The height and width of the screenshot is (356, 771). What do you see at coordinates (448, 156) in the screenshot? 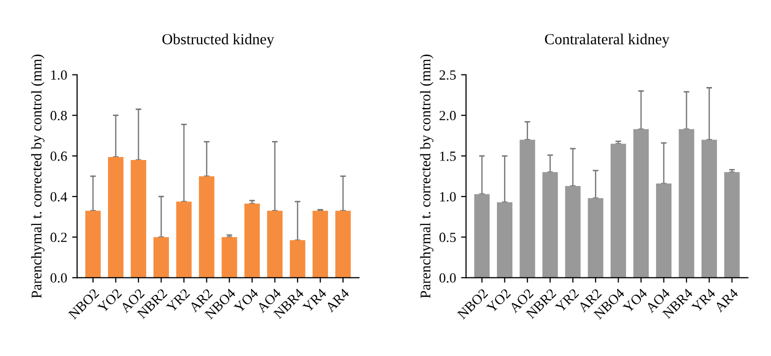
I see `y-tick-label: 1.5` at bounding box center [448, 156].